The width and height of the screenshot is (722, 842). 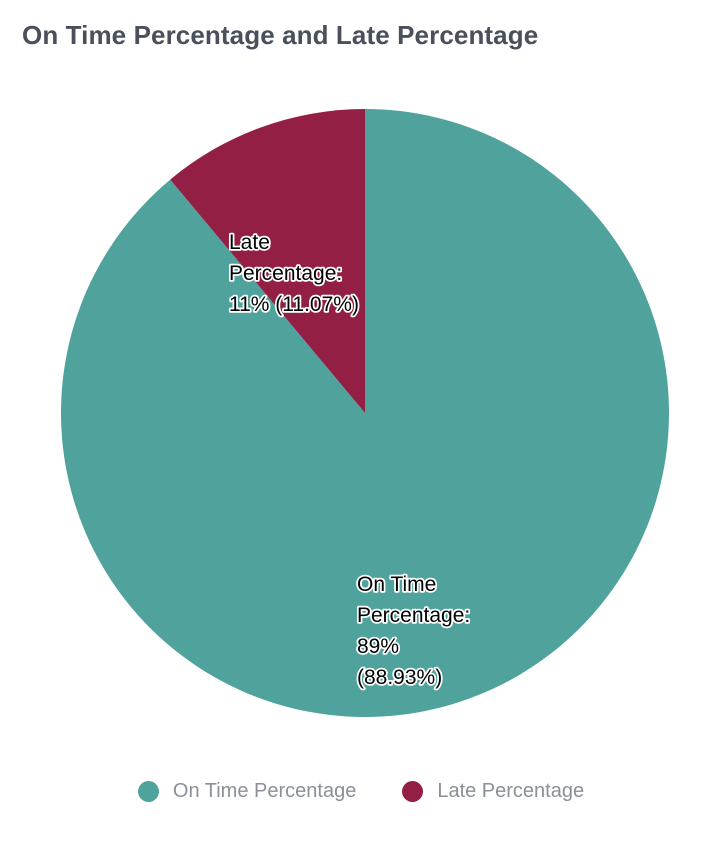 I want to click on pie-slice-late-percentage, so click(x=267, y=260).